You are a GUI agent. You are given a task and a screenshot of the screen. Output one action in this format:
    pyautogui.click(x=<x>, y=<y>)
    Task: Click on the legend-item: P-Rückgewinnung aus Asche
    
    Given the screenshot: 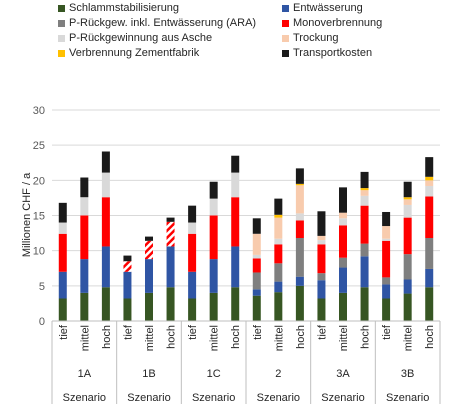 What is the action you would take?
    pyautogui.click(x=135, y=38)
    